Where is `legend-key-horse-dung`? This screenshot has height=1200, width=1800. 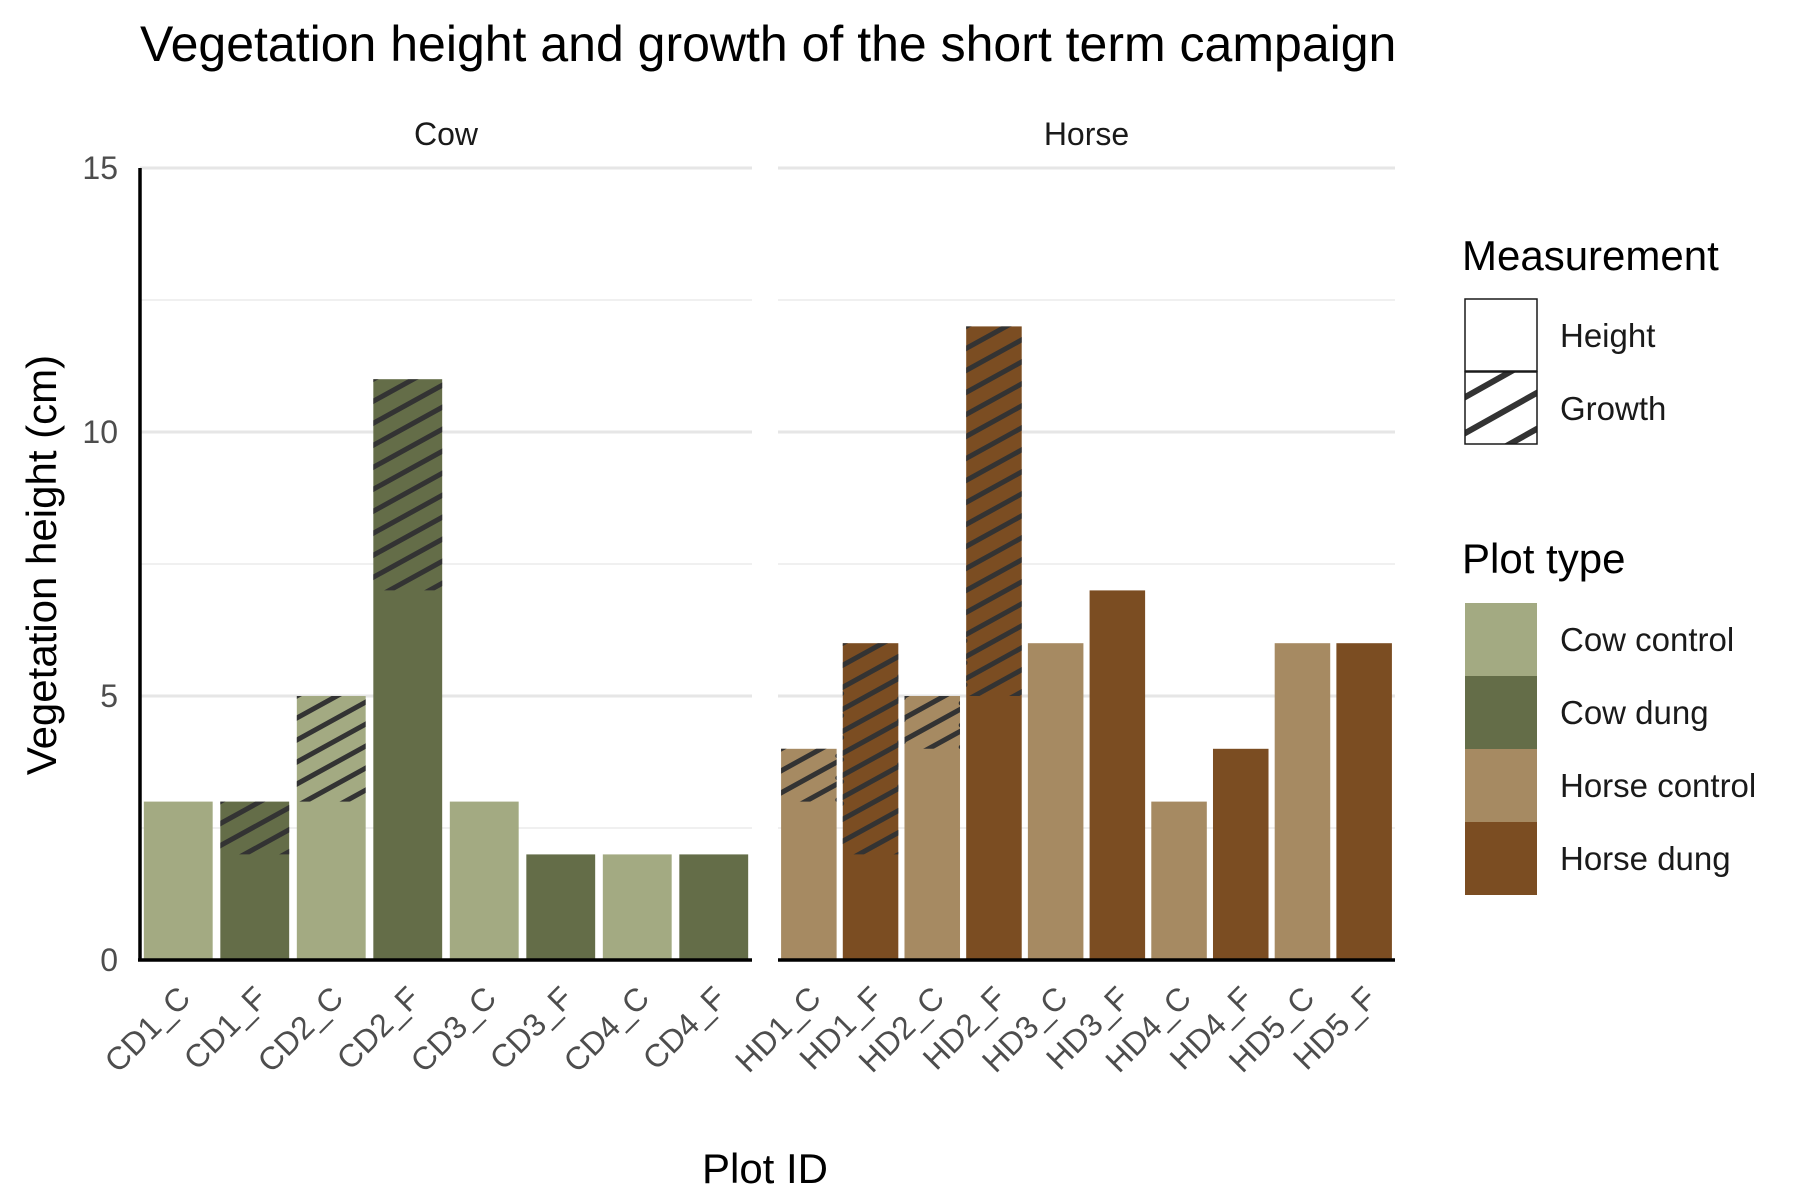 legend-key-horse-dung is located at coordinates (1501, 858).